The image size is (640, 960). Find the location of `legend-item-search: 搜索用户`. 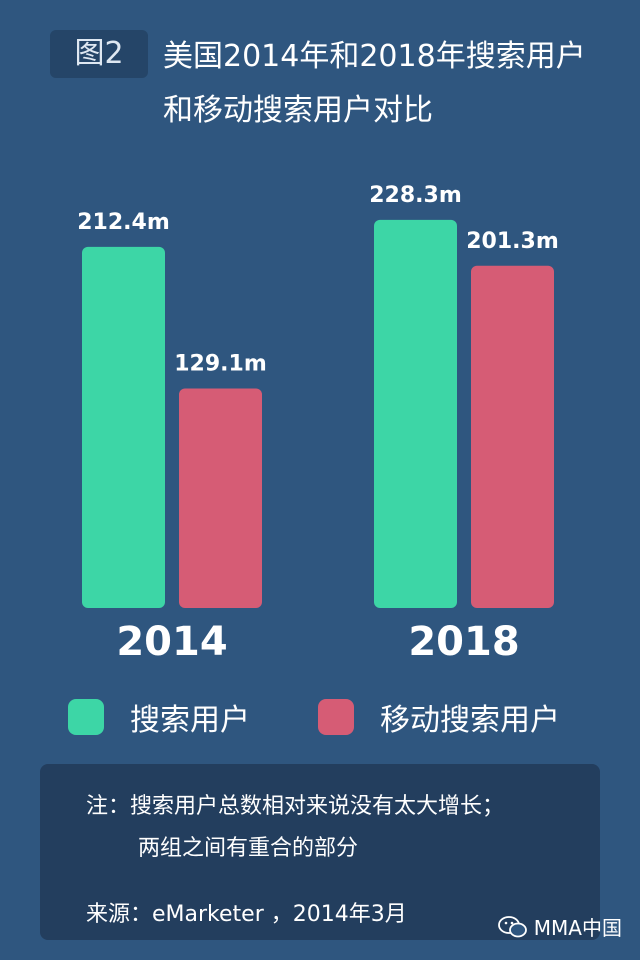

legend-item-search: 搜索用户 is located at coordinates (159, 717).